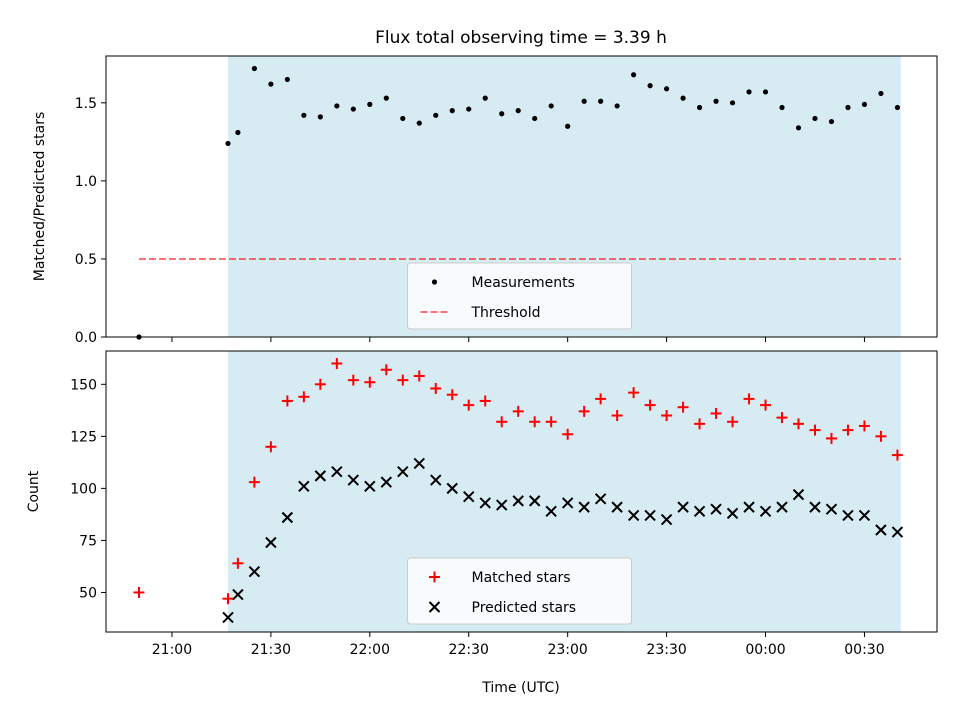 The height and width of the screenshot is (720, 960). Describe the element at coordinates (86, 260) in the screenshot. I see `y-tick-label: 0.5` at that location.